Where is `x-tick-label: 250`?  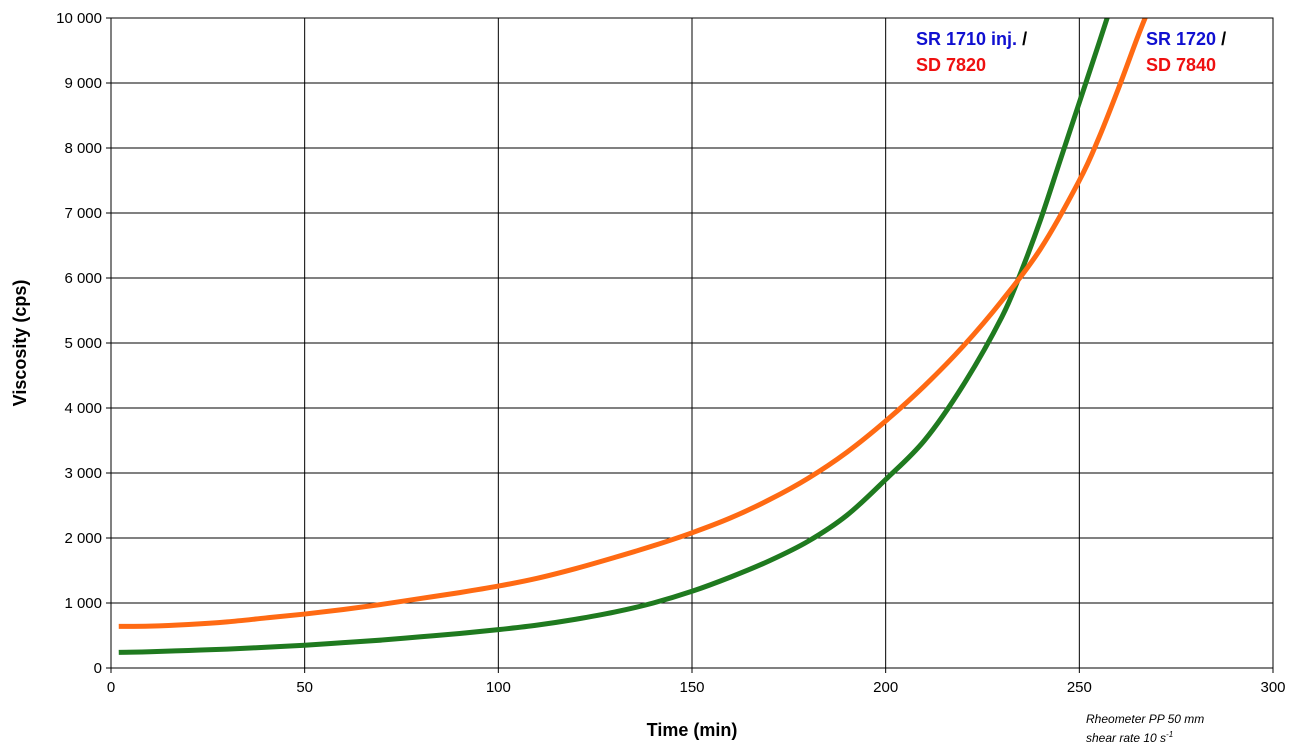
x-tick-label: 250 is located at coordinates (1079, 687).